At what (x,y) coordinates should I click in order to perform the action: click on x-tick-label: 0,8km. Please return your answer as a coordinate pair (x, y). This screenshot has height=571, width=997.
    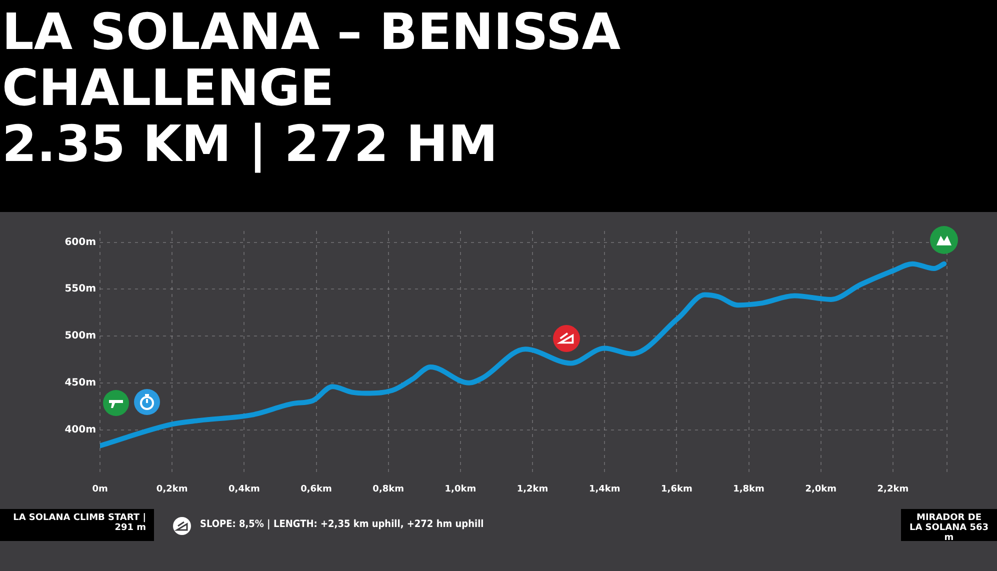
    Looking at the image, I should click on (388, 489).